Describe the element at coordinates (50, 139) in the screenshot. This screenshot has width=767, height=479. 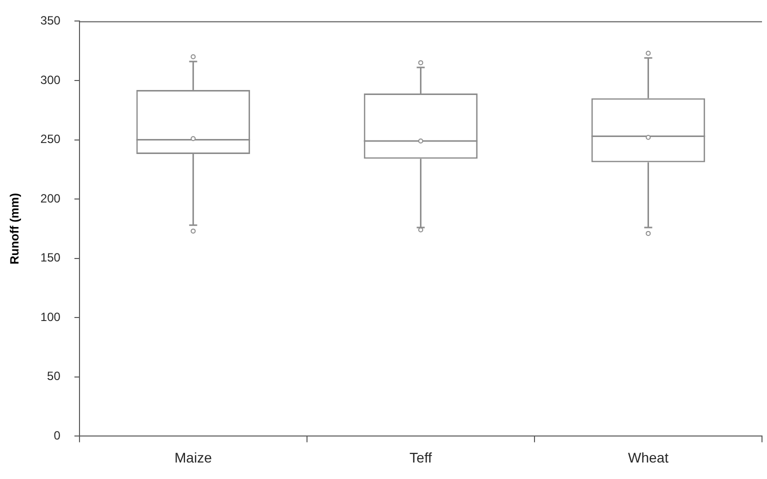
I see `y-tick-label: 250` at that location.